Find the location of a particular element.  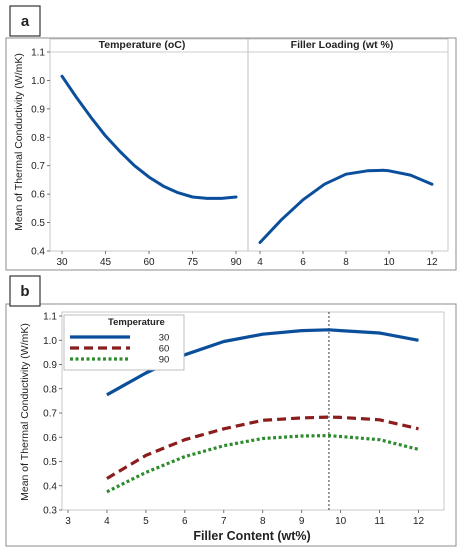

x-tick-label: 45 is located at coordinates (106, 262).